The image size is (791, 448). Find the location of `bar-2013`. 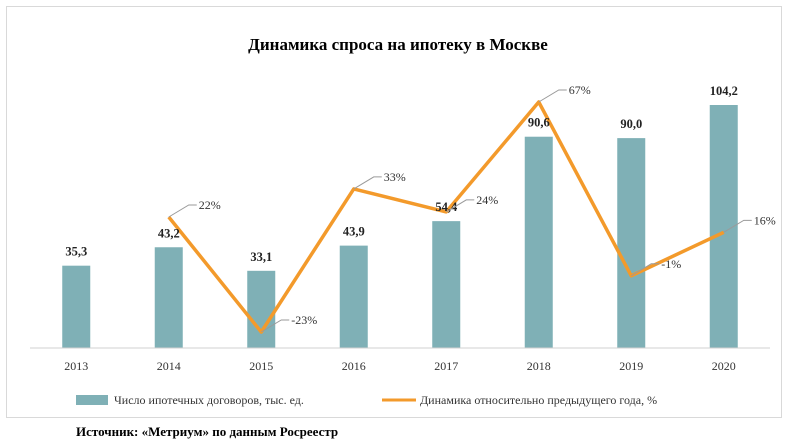

bar-2013 is located at coordinates (76, 306).